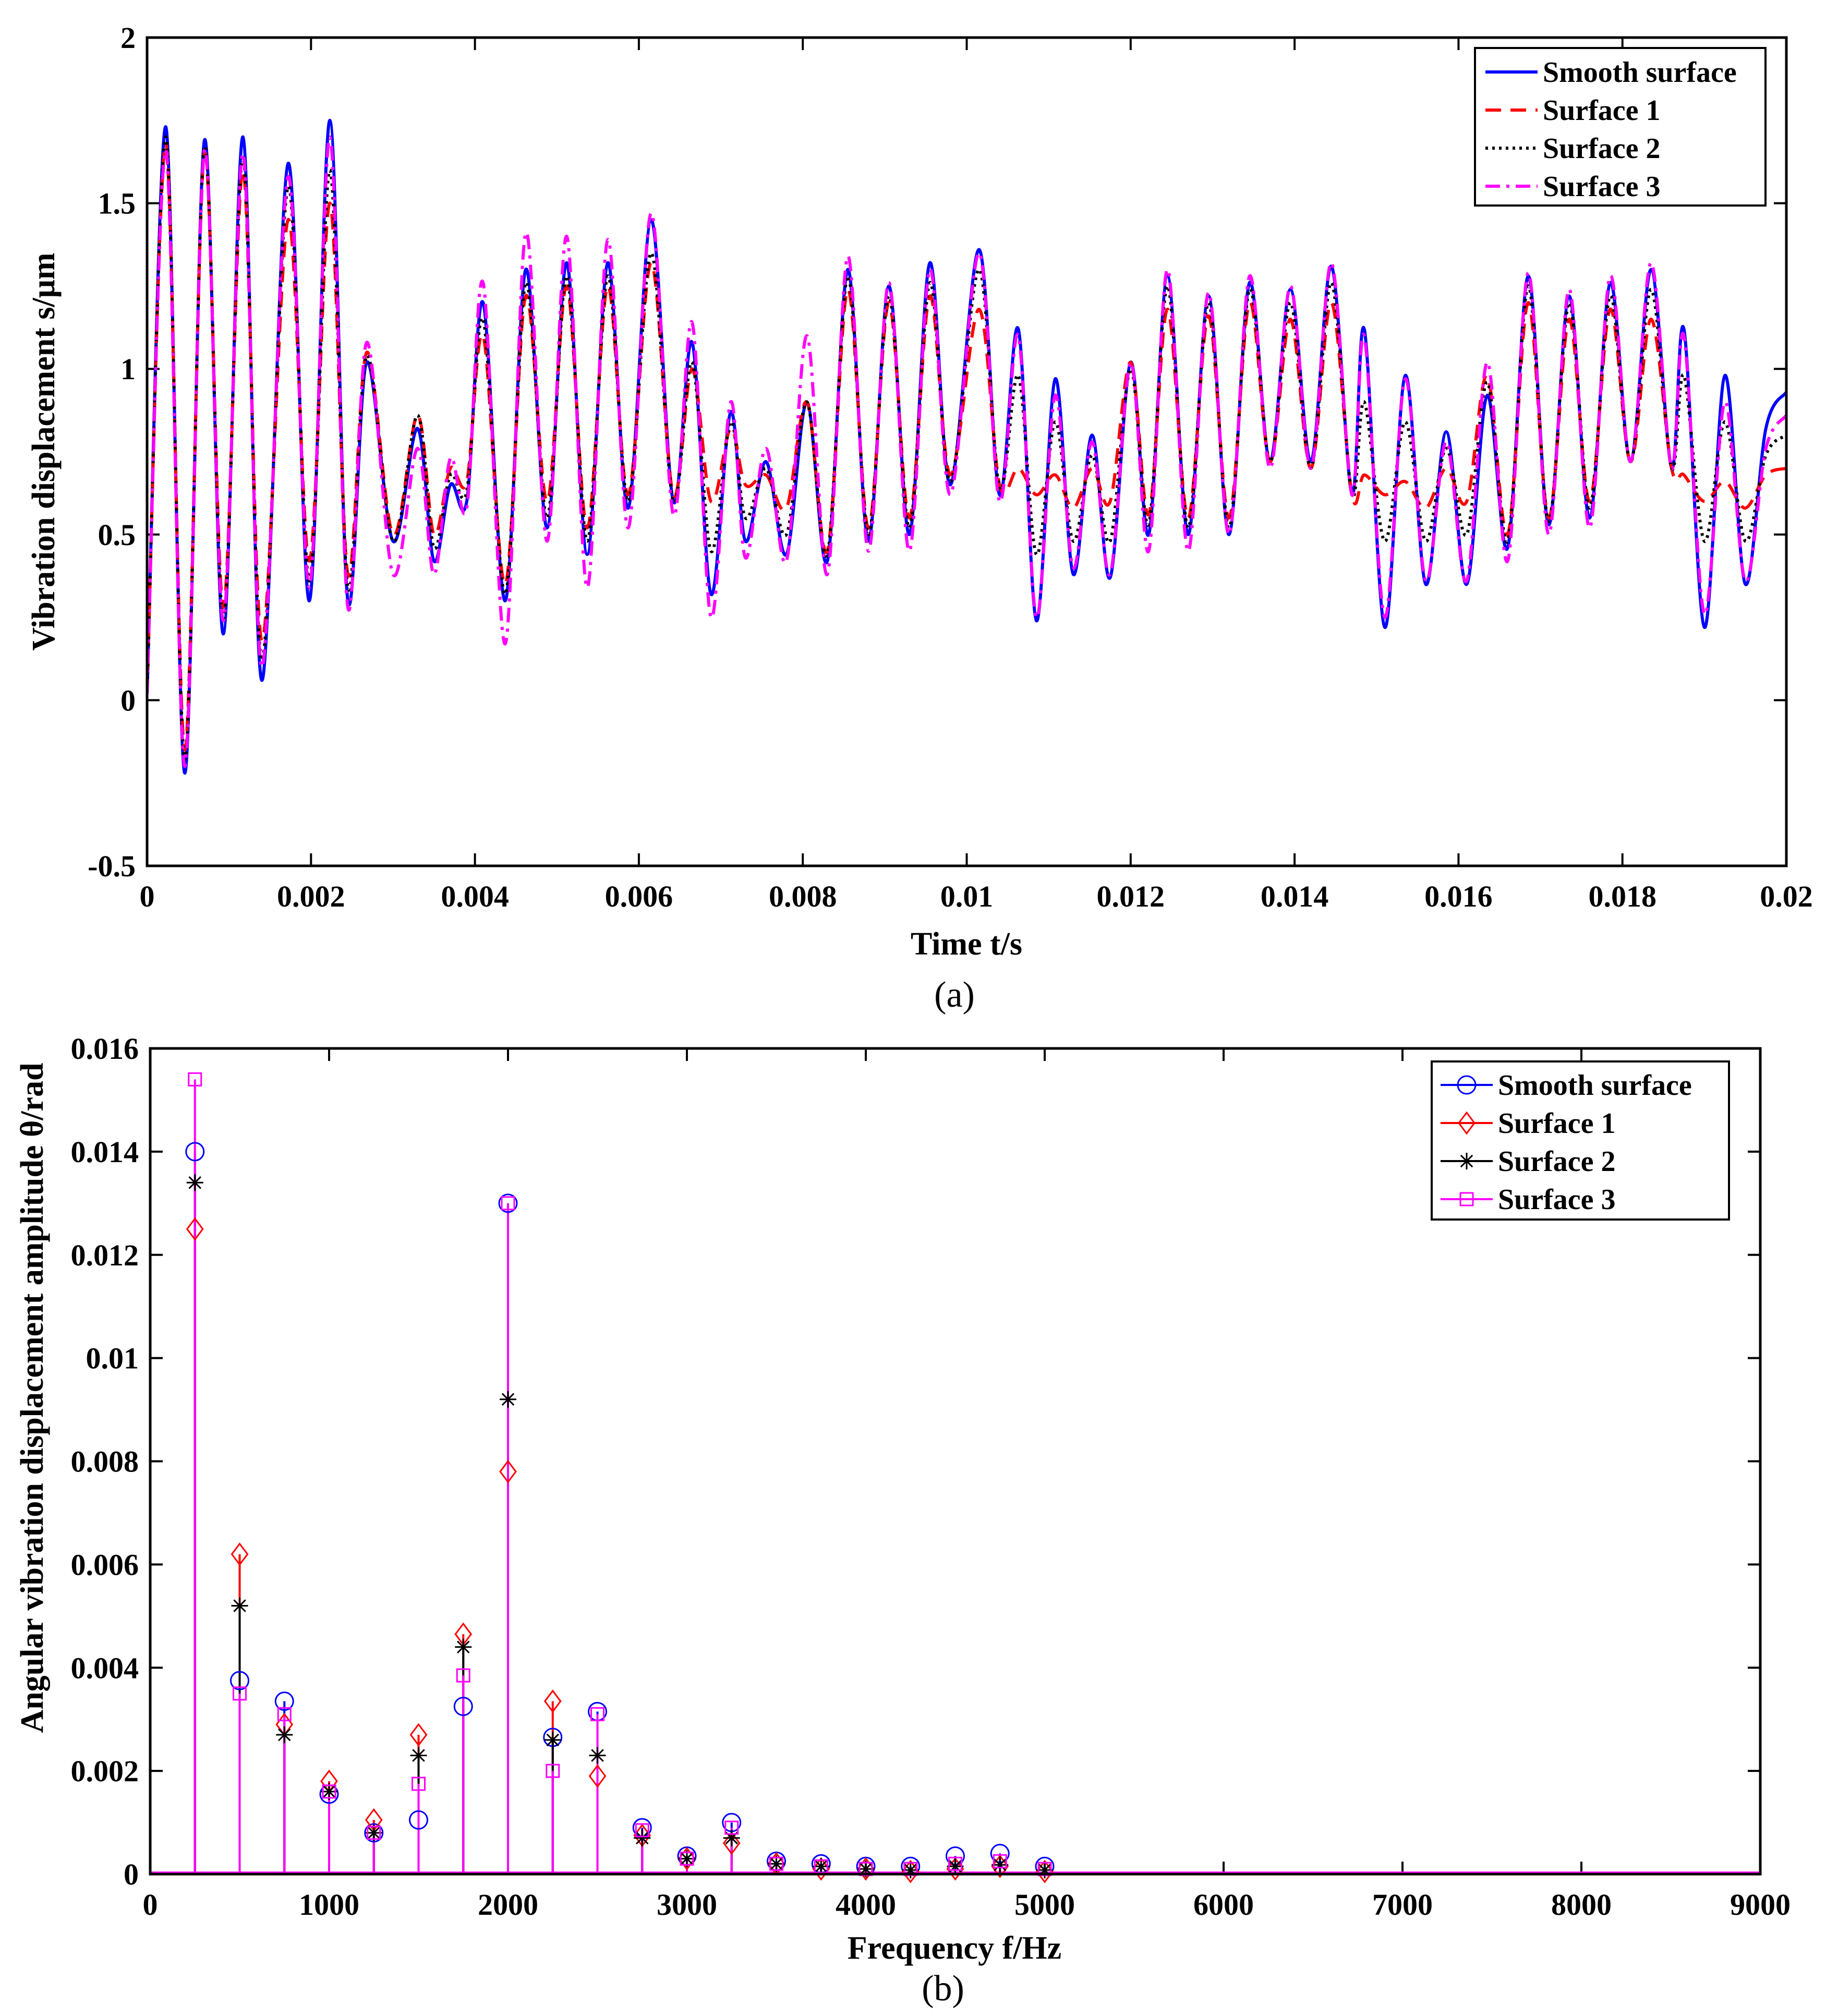 Image resolution: width=1826 pixels, height=2016 pixels. What do you see at coordinates (1458, 896) in the screenshot?
I see `x-tick-label-a: 0.016` at bounding box center [1458, 896].